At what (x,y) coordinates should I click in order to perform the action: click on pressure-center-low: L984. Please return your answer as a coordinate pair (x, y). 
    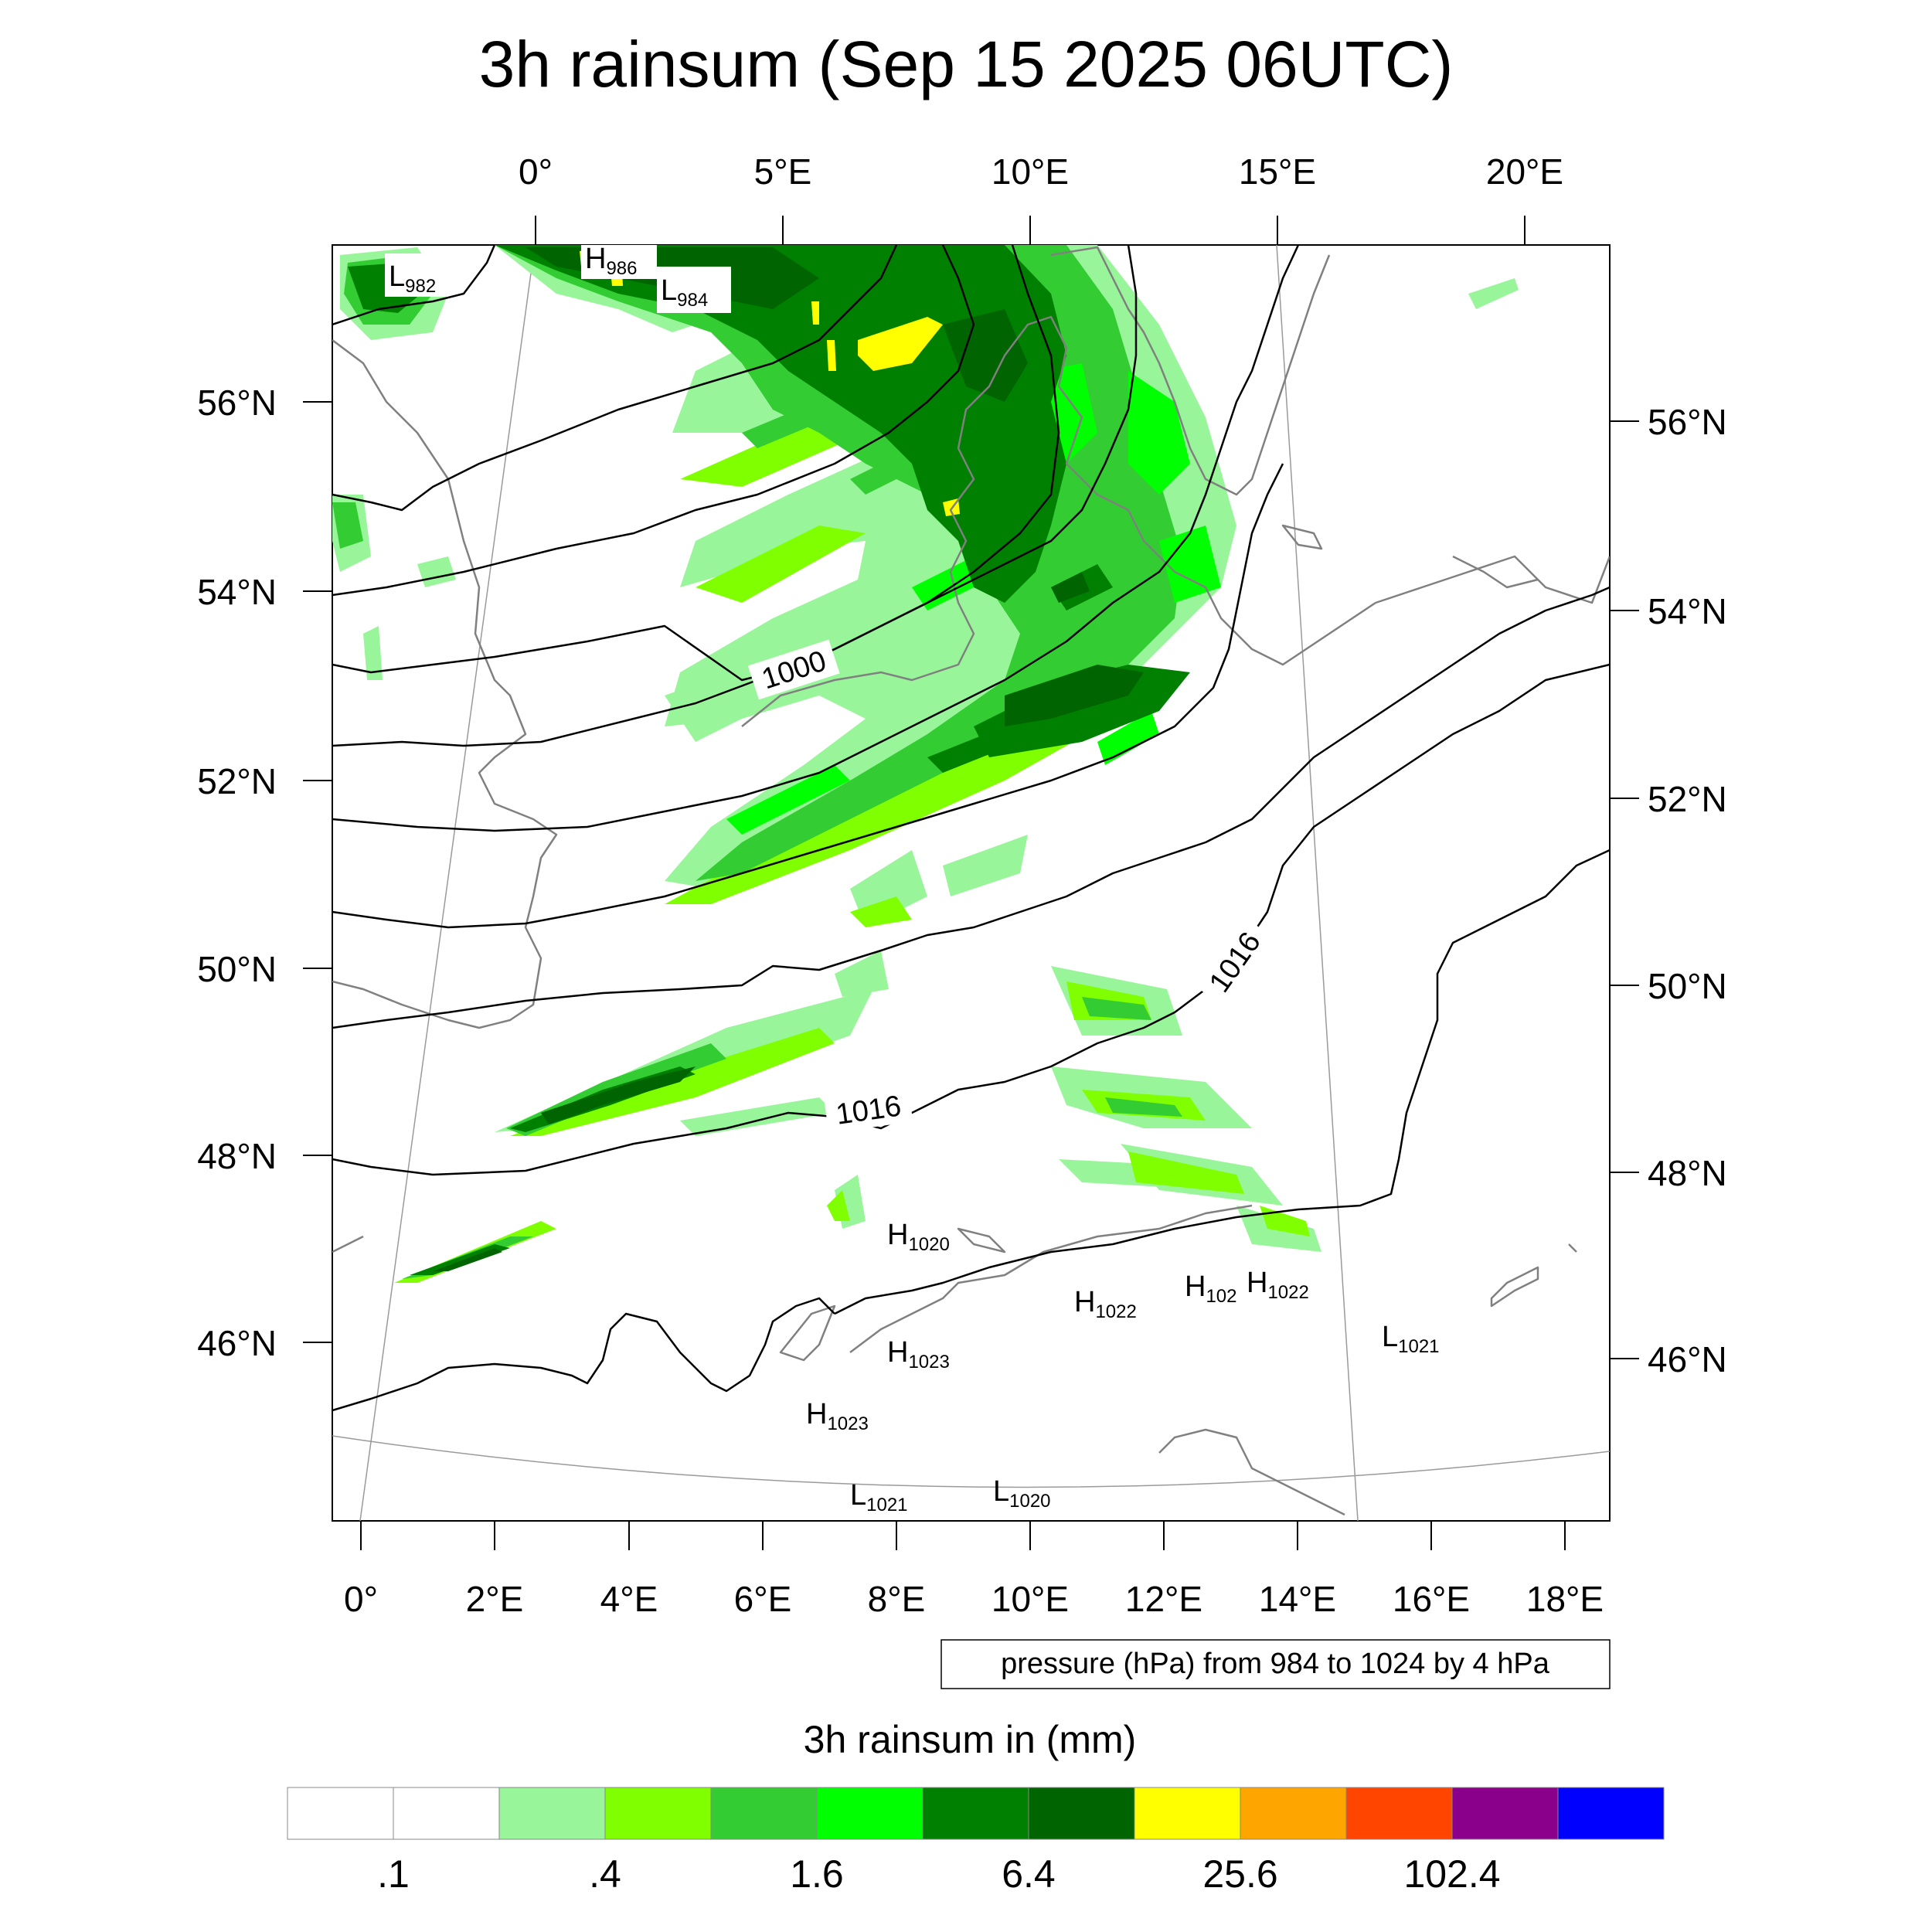
    Looking at the image, I should click on (694, 290).